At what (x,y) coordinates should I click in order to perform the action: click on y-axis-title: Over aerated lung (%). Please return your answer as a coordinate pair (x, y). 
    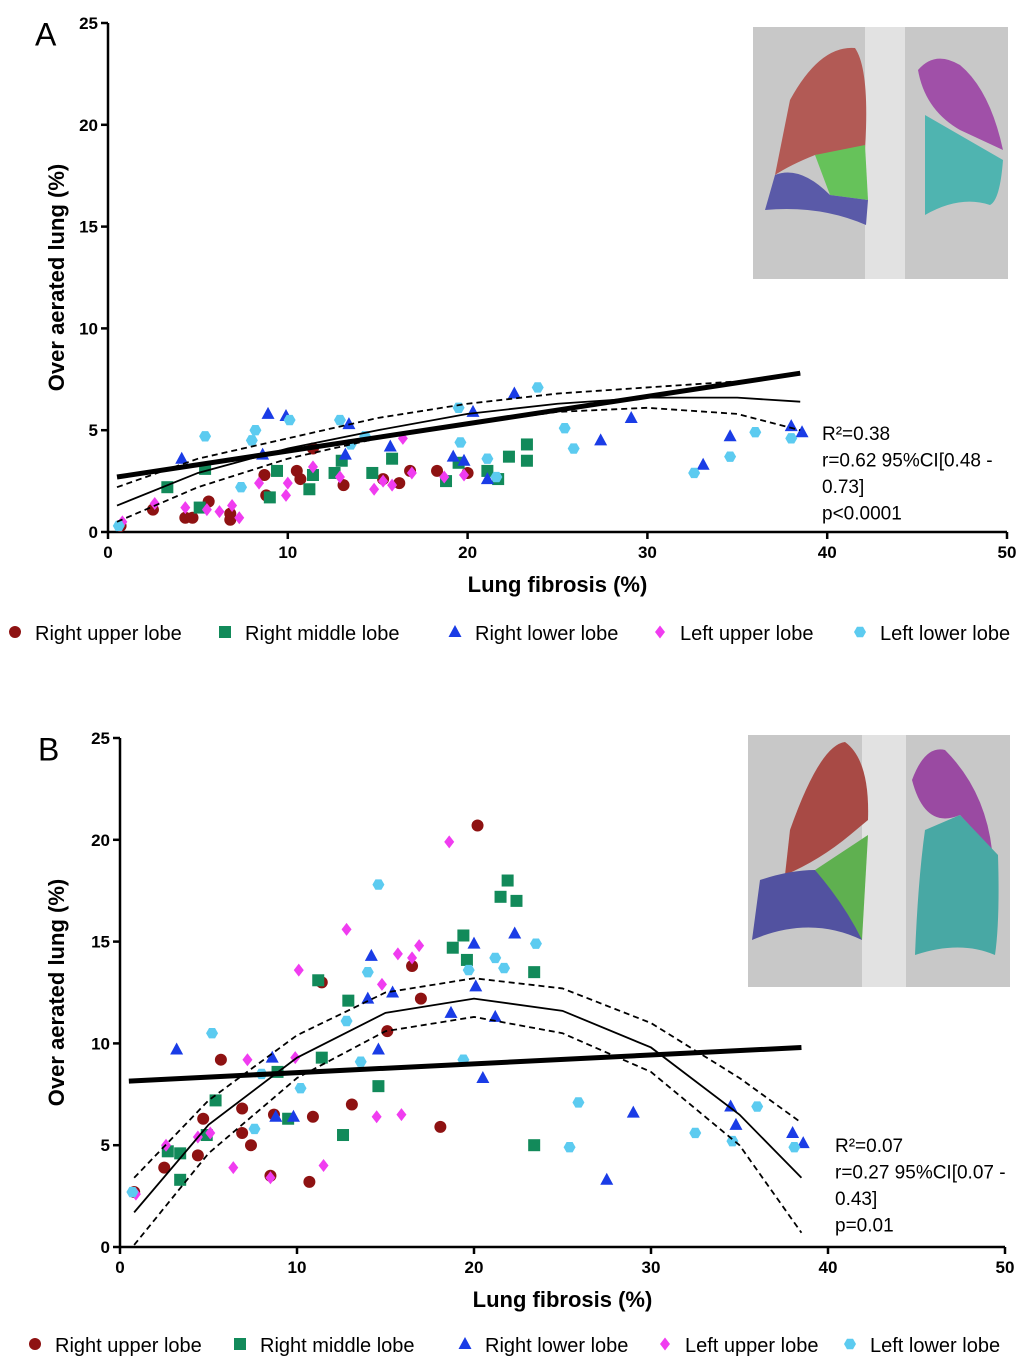
    Looking at the image, I should click on (56, 992).